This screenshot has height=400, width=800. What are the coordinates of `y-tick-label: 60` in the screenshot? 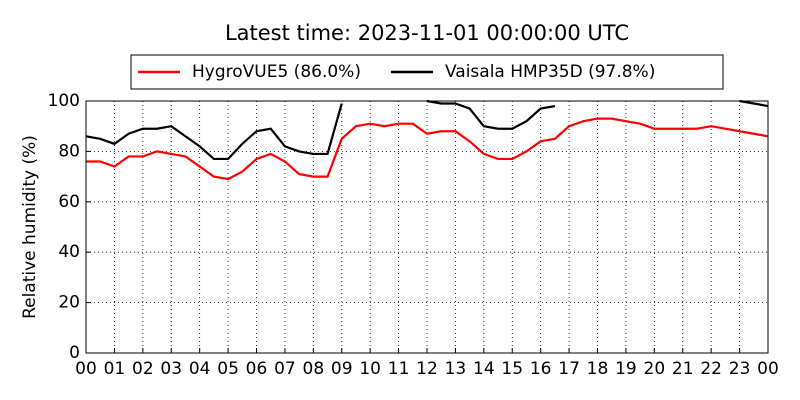 It's located at (69, 202).